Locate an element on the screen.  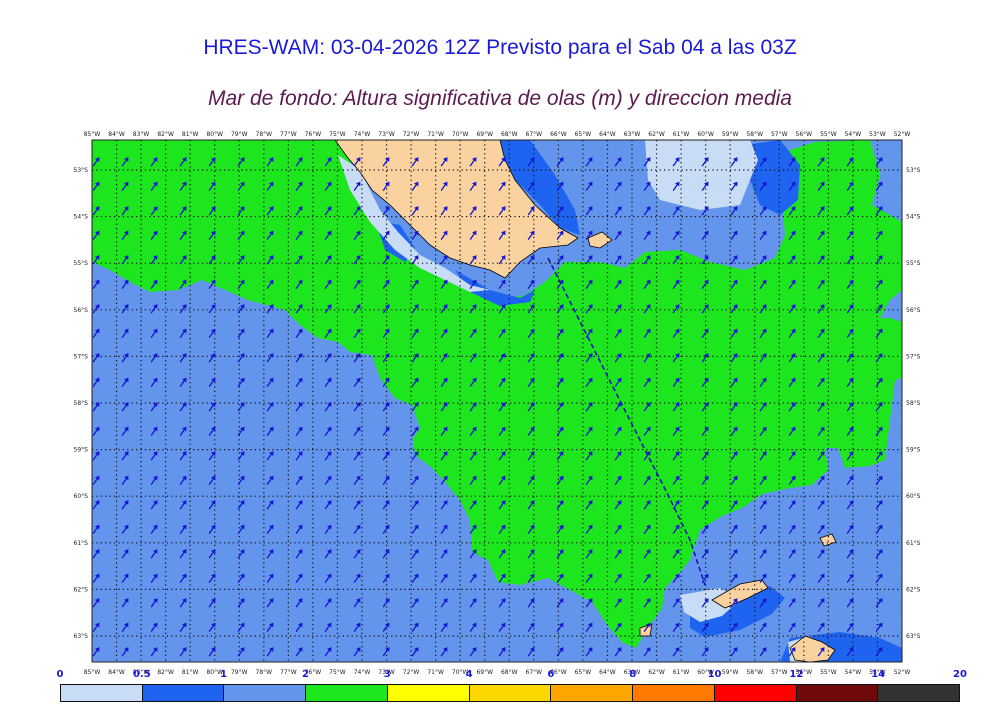
lat-label-left: 61°S is located at coordinates (81, 543).